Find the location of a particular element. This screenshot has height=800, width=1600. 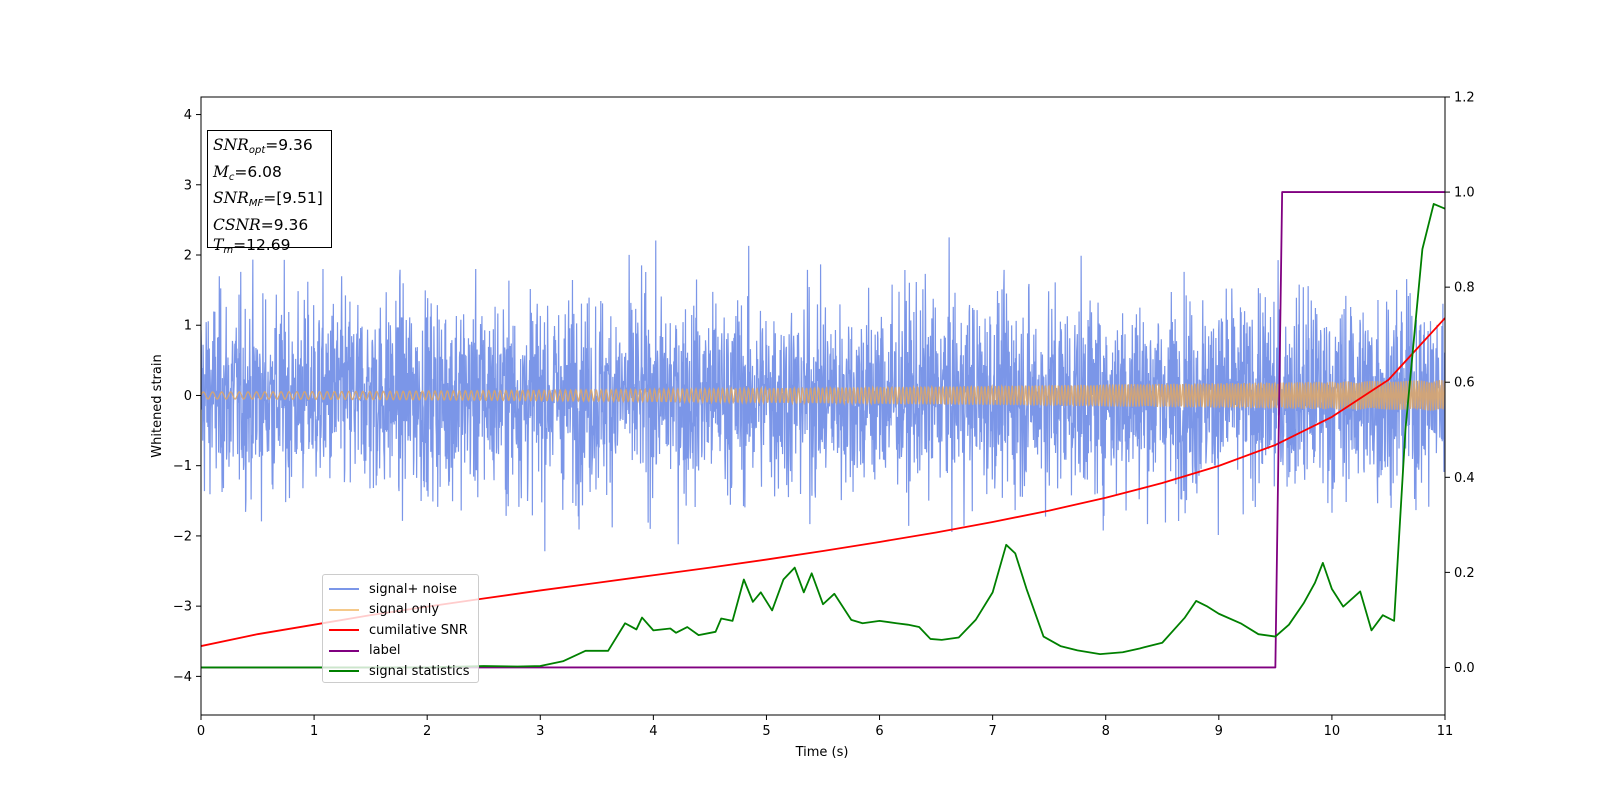

x-tick-label: 11 is located at coordinates (1445, 731).